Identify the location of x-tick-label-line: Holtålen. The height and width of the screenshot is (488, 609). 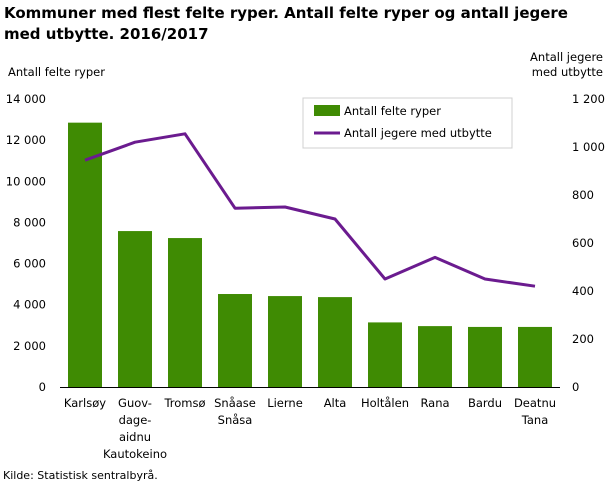
(385, 403).